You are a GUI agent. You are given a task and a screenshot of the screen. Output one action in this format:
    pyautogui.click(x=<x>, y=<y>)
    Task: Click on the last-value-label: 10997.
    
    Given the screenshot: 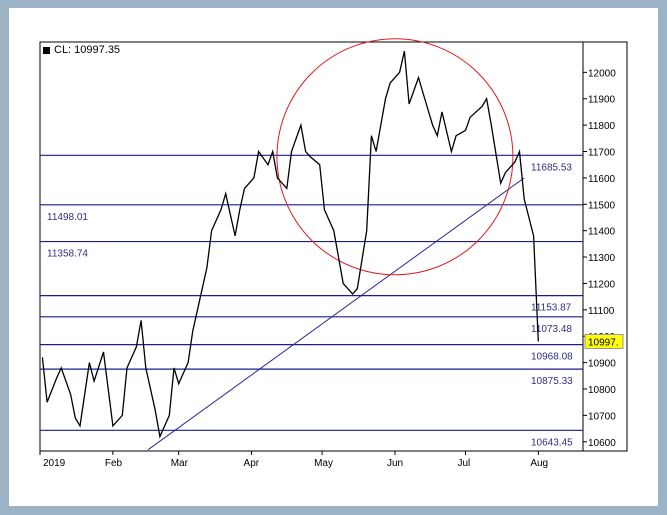 What is the action you would take?
    pyautogui.click(x=603, y=342)
    